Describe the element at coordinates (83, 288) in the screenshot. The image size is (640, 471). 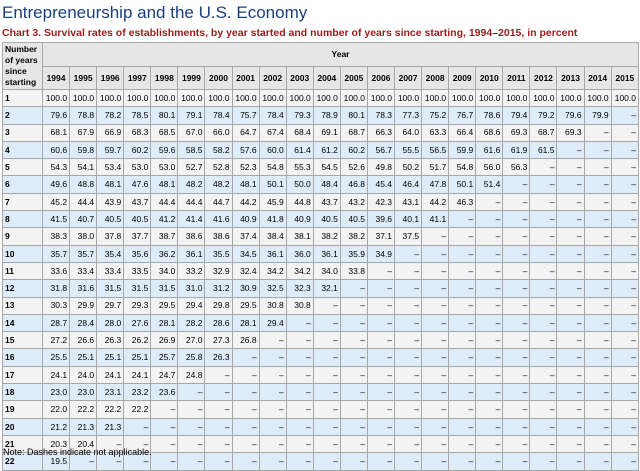
I see `table-cell: 31.6` at that location.